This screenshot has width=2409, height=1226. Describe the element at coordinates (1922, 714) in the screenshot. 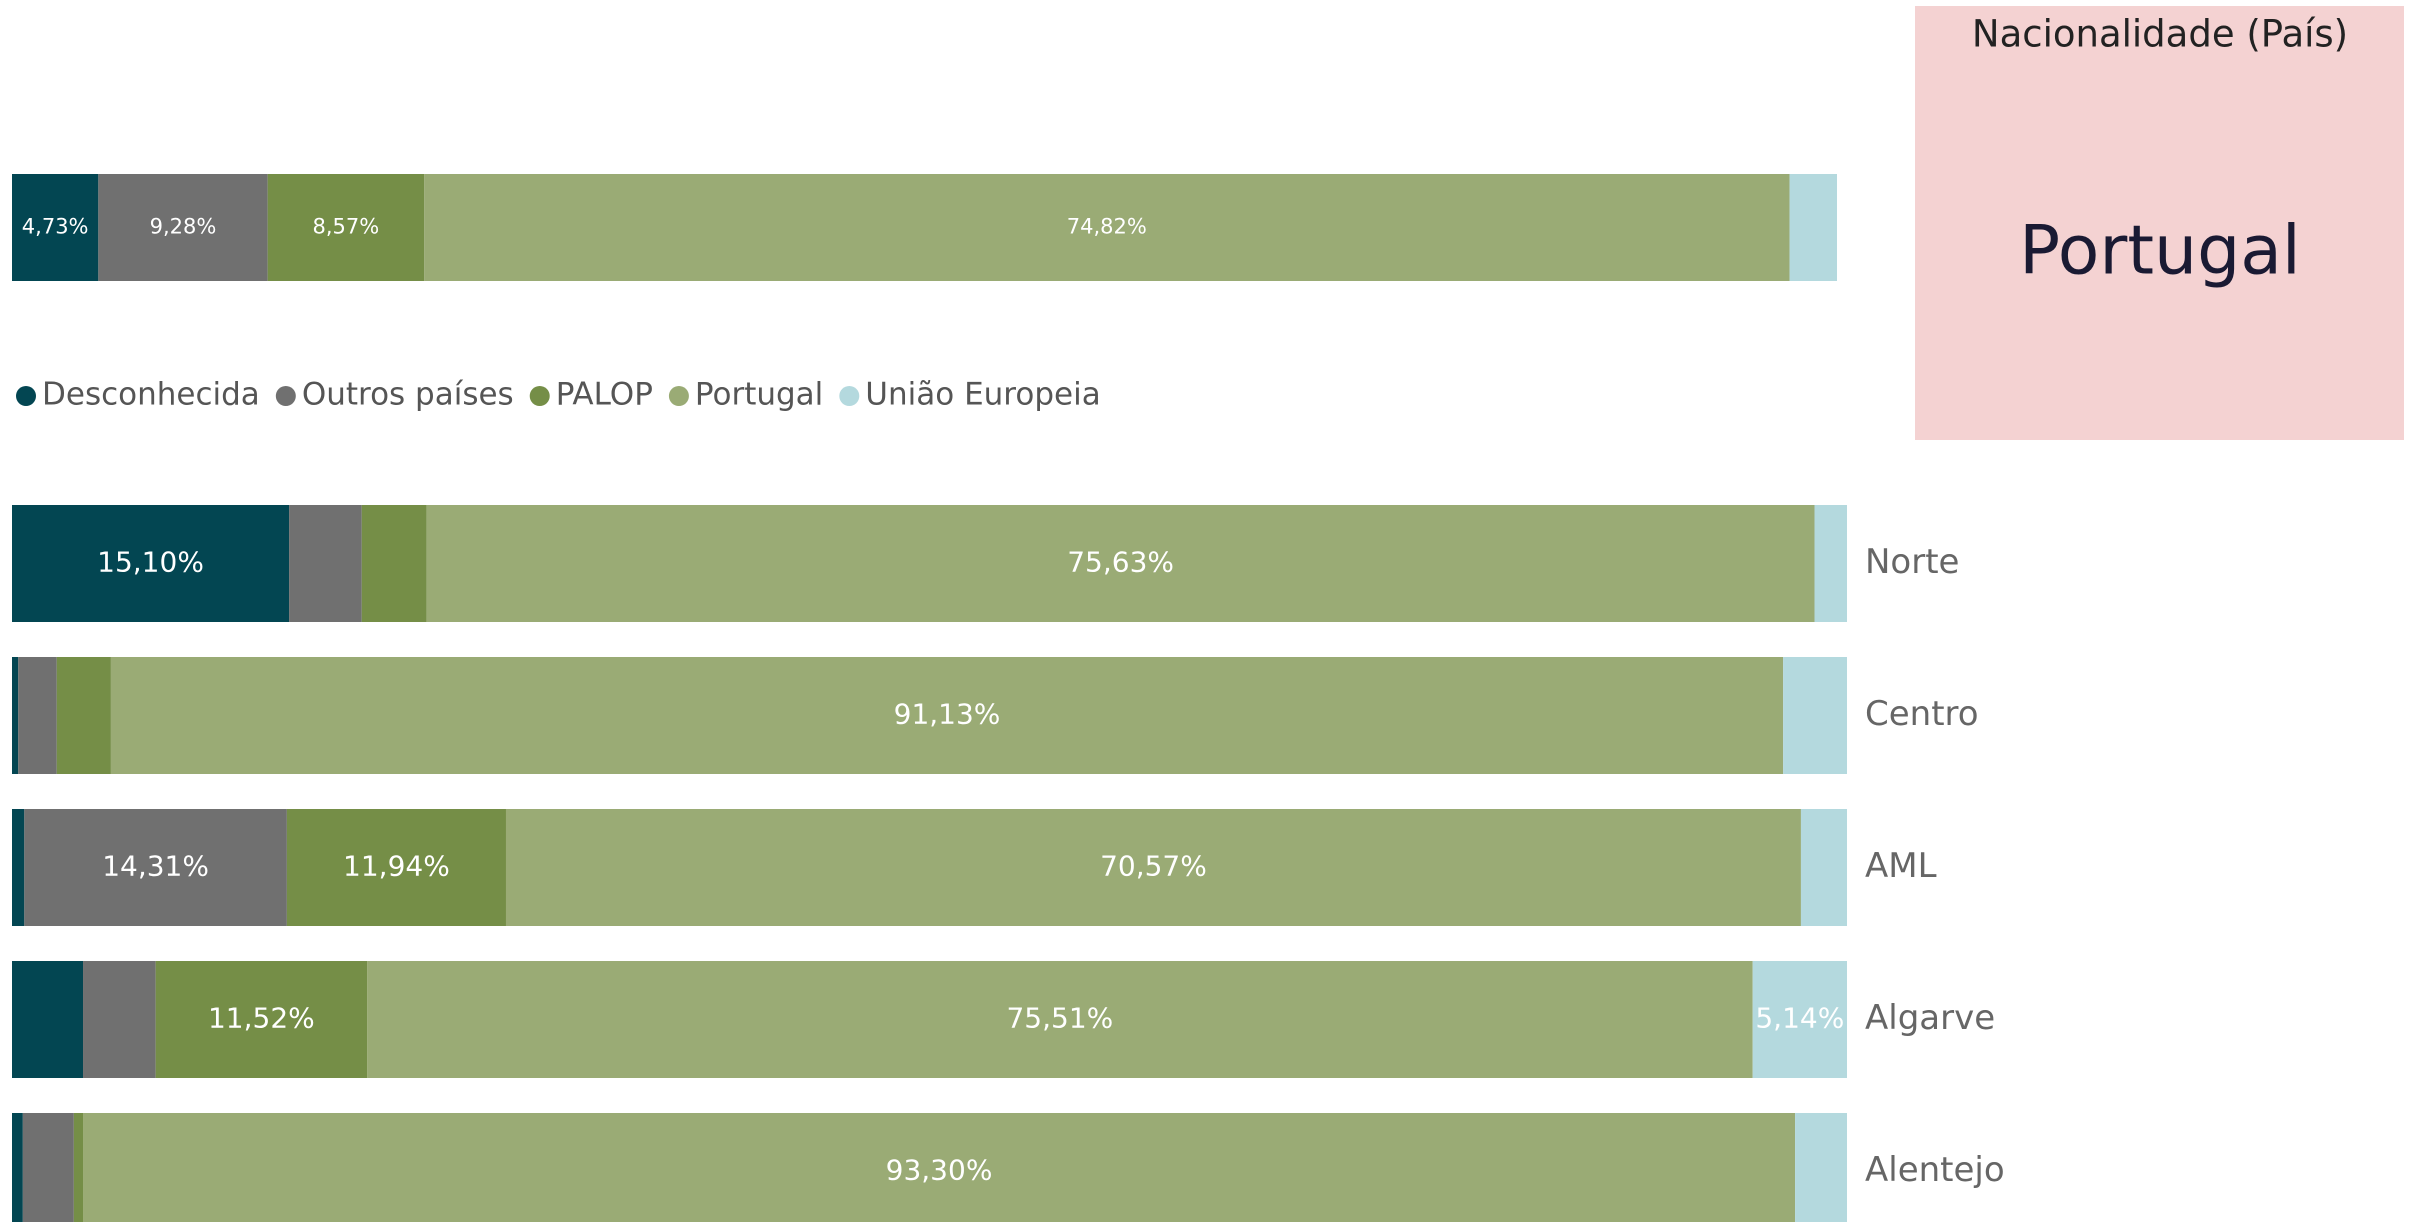

I see `category-label: Centro` at that location.